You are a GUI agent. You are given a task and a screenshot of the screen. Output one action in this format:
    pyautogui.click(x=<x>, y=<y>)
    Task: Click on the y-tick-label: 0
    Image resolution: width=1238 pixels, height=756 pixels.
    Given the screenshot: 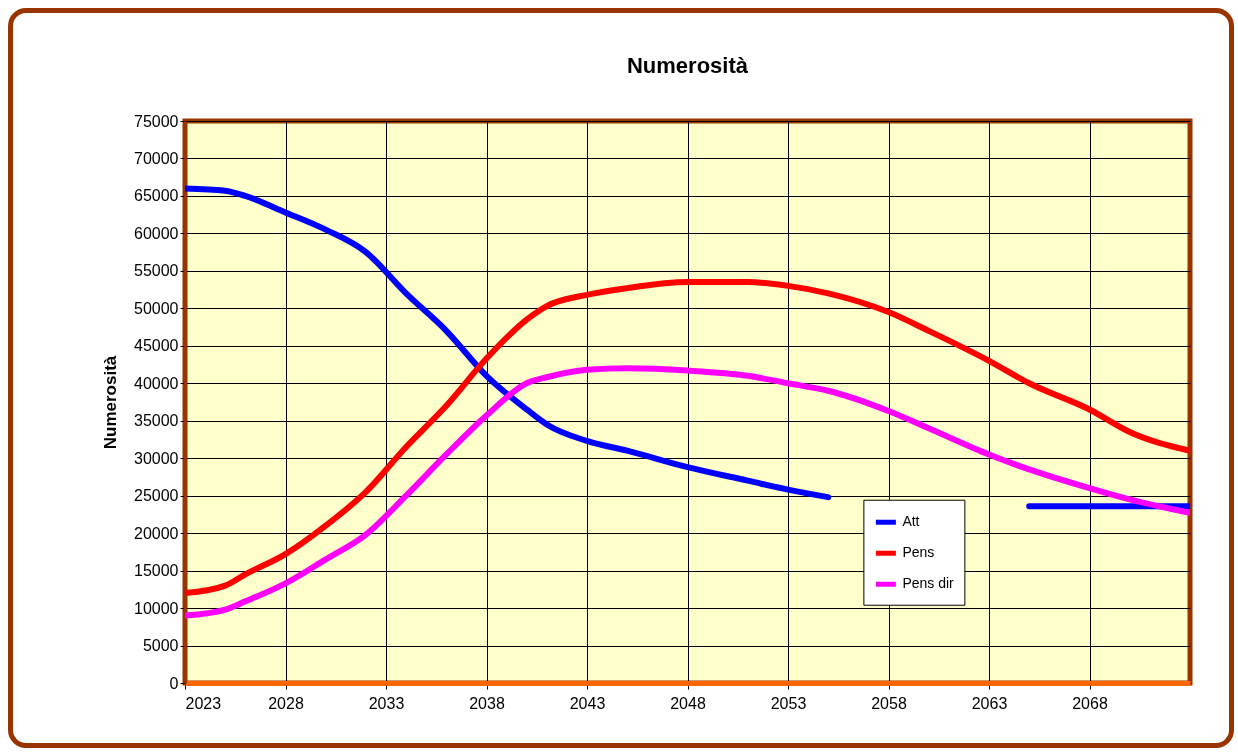 What is the action you would take?
    pyautogui.click(x=174, y=683)
    